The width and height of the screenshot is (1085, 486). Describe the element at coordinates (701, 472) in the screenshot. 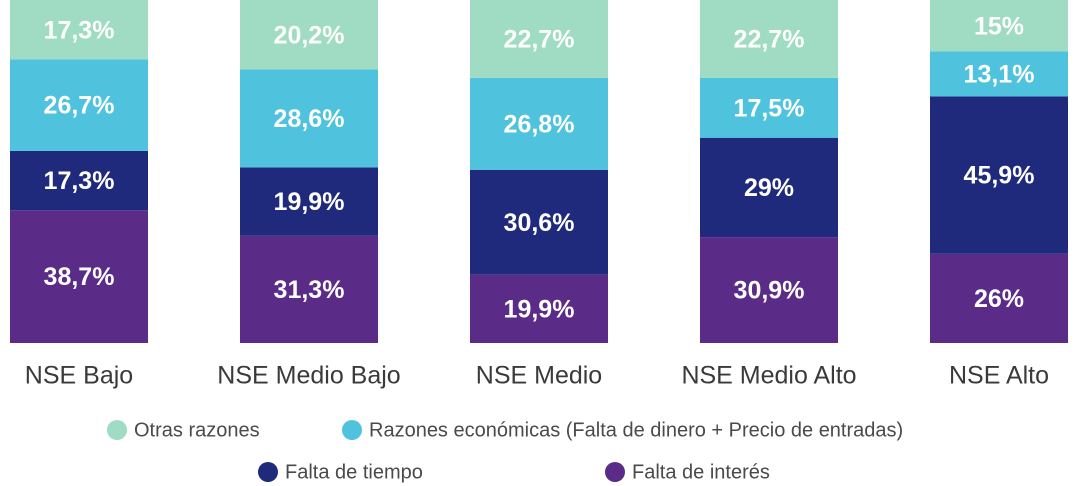

I see `legend-label: Falta de interés` at that location.